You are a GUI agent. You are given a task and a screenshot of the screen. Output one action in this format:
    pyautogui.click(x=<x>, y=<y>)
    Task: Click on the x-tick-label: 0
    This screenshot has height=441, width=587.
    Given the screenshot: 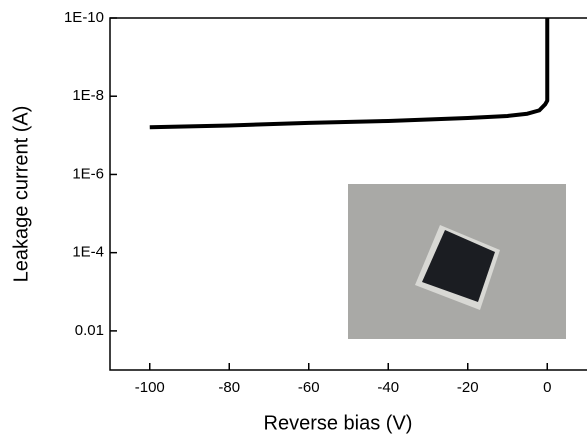 What is the action you would take?
    pyautogui.click(x=547, y=387)
    